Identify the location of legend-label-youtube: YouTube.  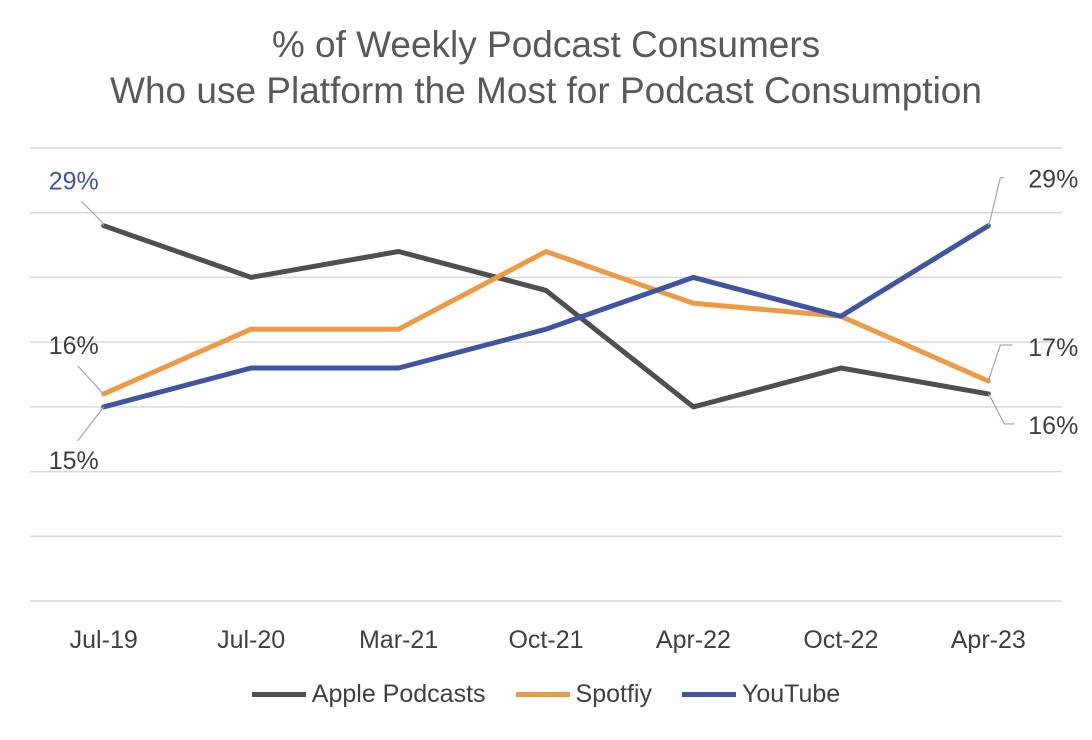
(791, 694).